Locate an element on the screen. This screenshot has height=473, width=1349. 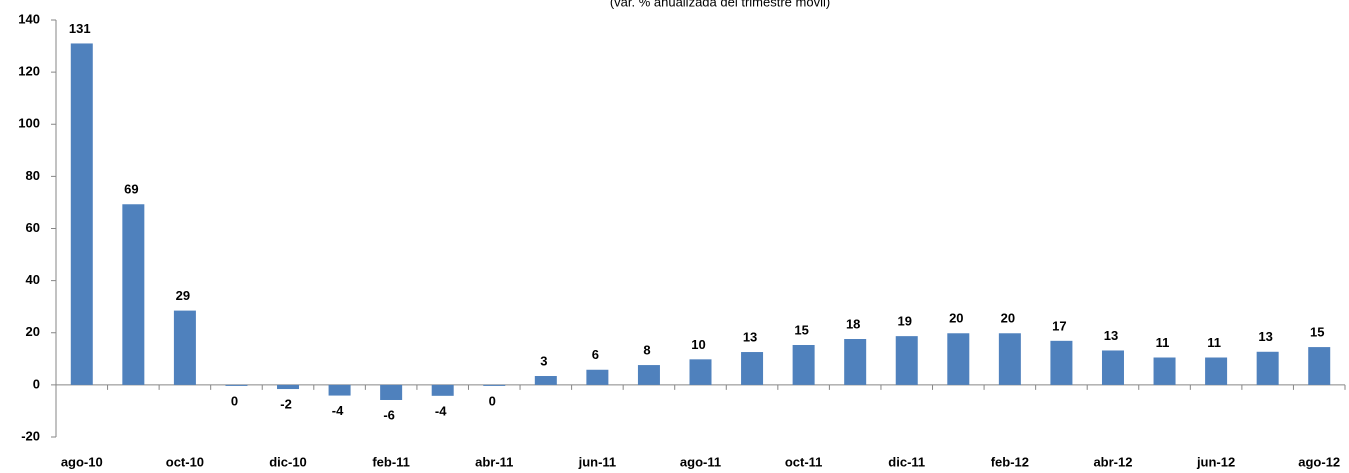
chart-subtitle: (var. % anualizada del trimestre móvil) is located at coordinates (720, 4).